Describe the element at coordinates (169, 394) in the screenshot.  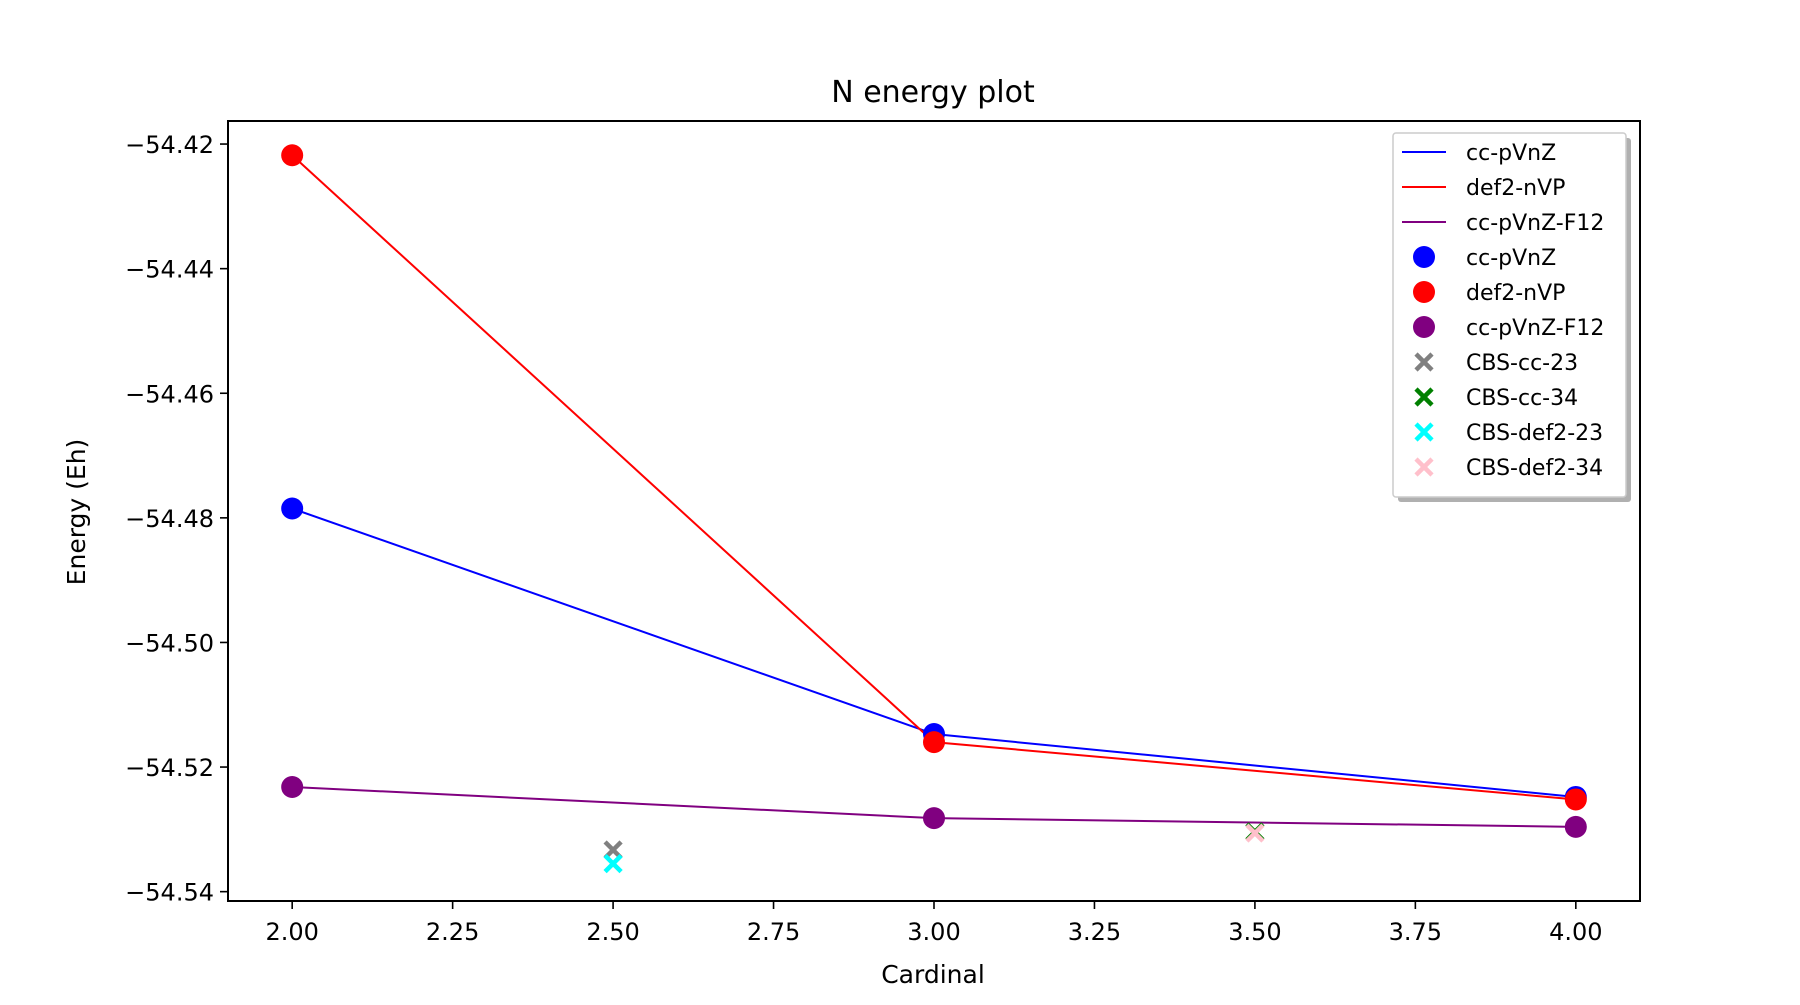
I see `y-tick-label: −54.46` at that location.